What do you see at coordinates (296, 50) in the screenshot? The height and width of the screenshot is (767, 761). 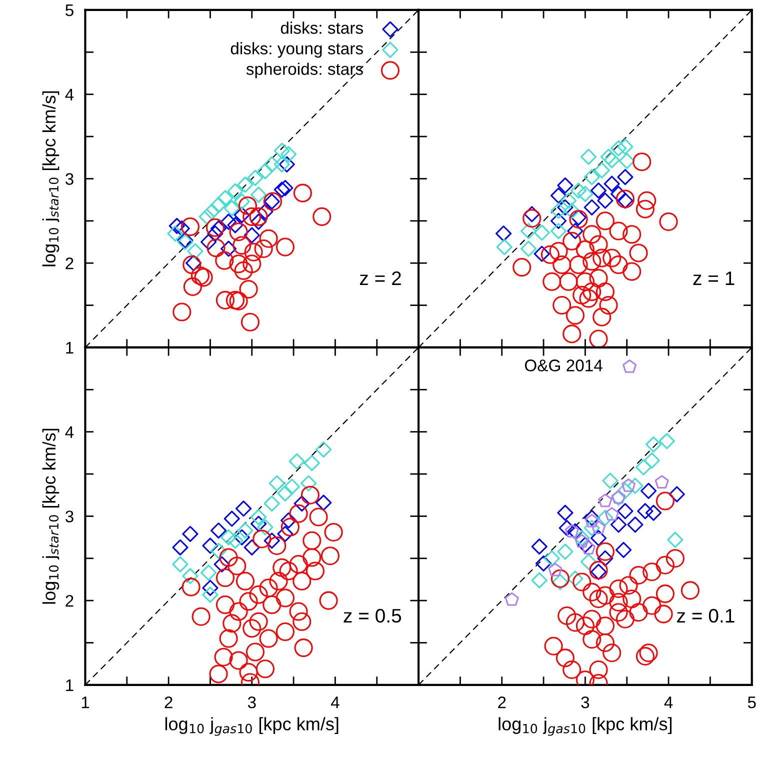 I see `legend-label: disks: young stars` at bounding box center [296, 50].